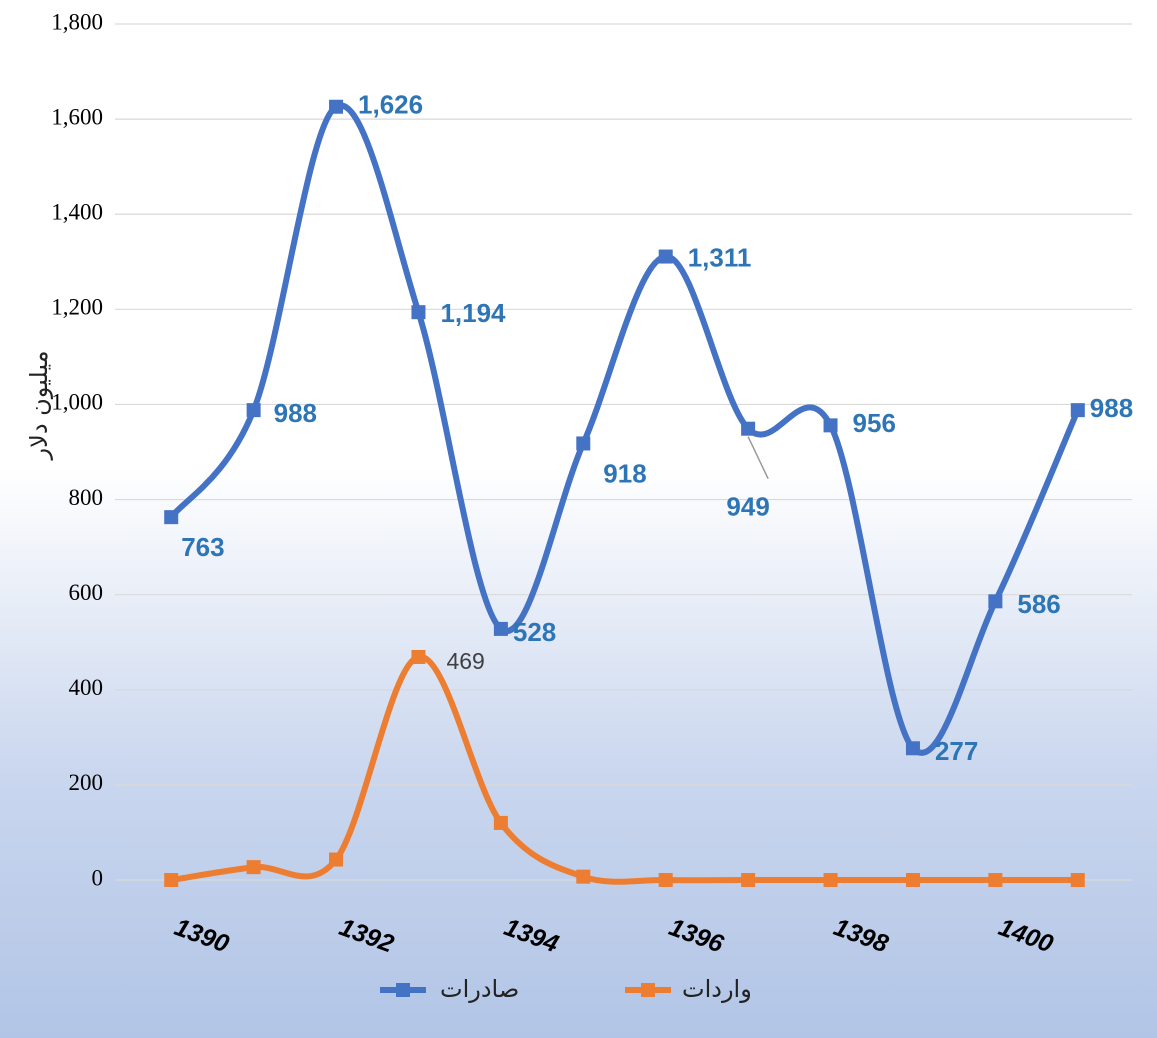  What do you see at coordinates (86, 497) in the screenshot?
I see `y-tick-label: 800` at bounding box center [86, 497].